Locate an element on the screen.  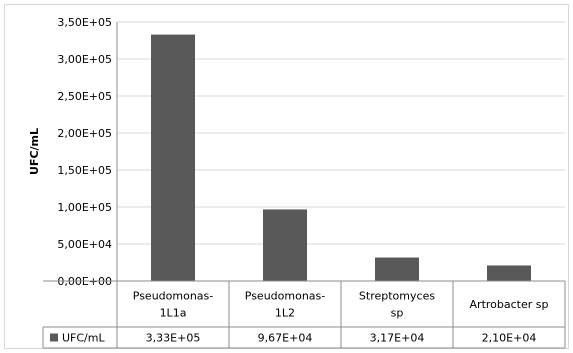
y-tick-label: 1,00E+05 is located at coordinates (84, 207).